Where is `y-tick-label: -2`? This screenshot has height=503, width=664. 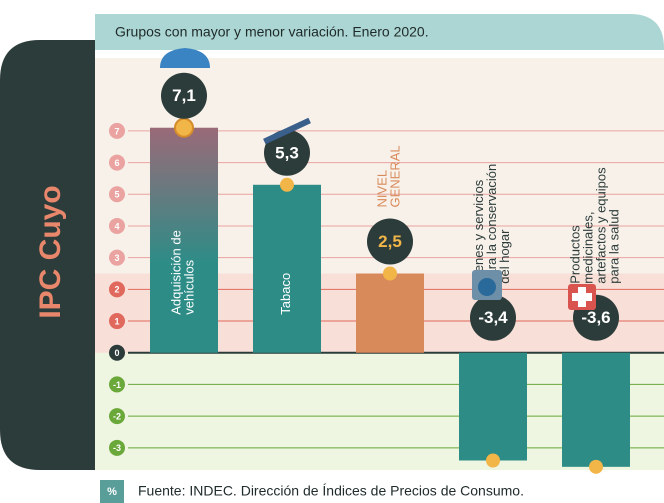 y-tick-label: -2 is located at coordinates (117, 416).